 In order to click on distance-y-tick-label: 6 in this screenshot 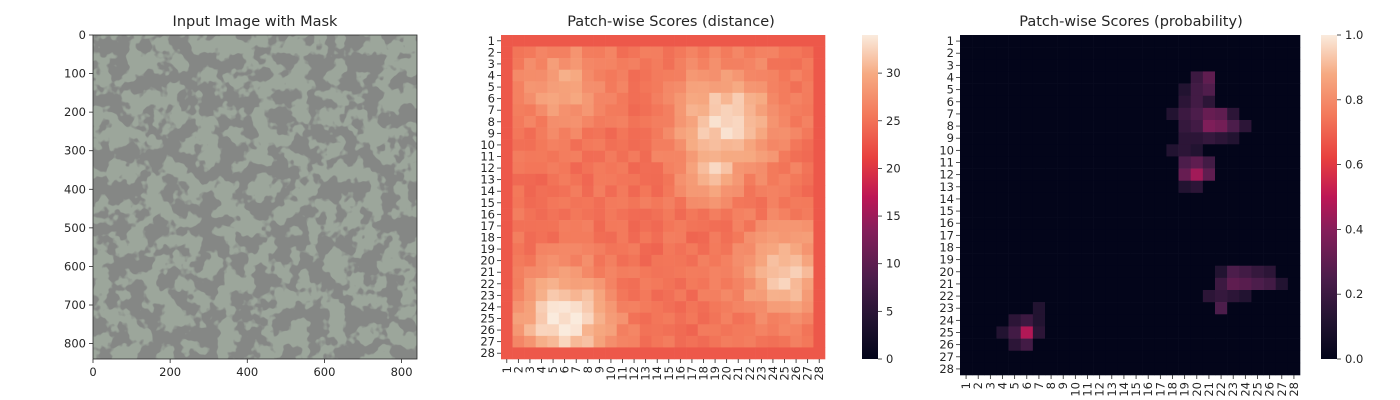, I will do `click(491, 99)`.